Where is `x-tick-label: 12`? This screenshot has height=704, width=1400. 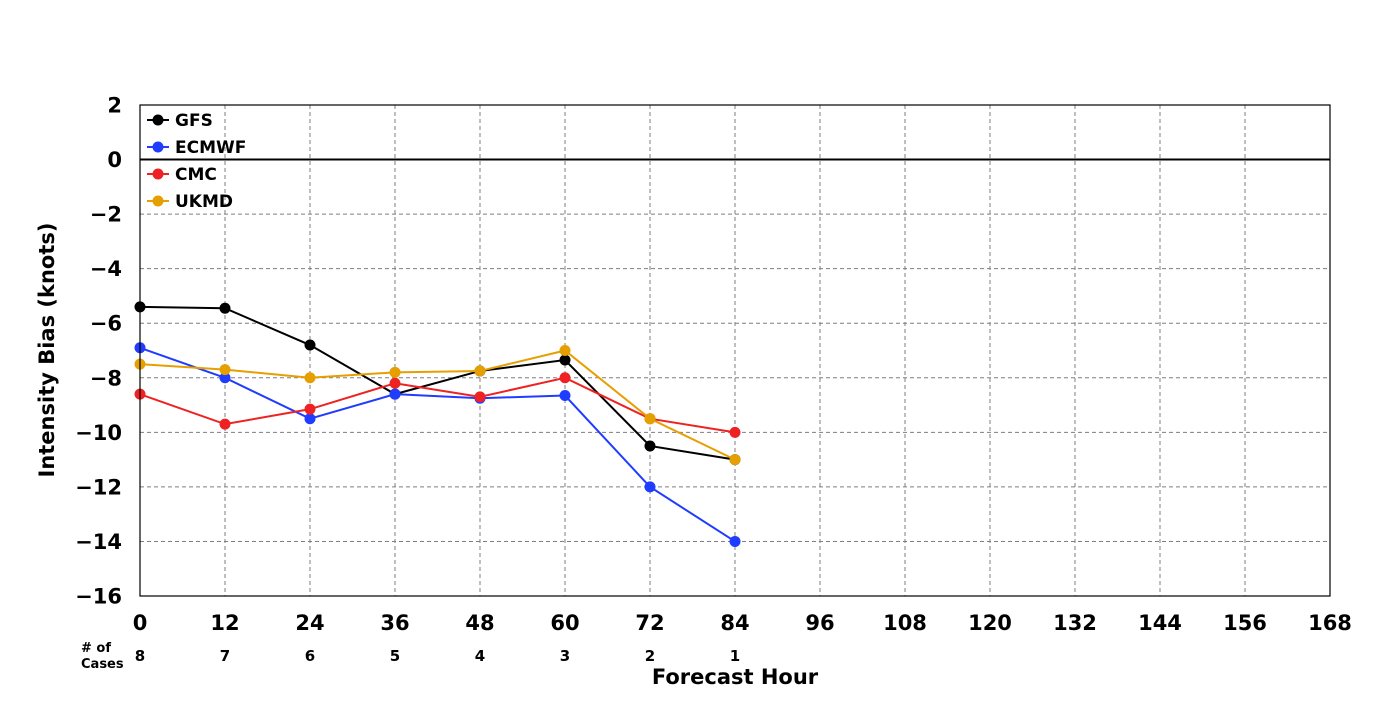 x-tick-label: 12 is located at coordinates (224, 623).